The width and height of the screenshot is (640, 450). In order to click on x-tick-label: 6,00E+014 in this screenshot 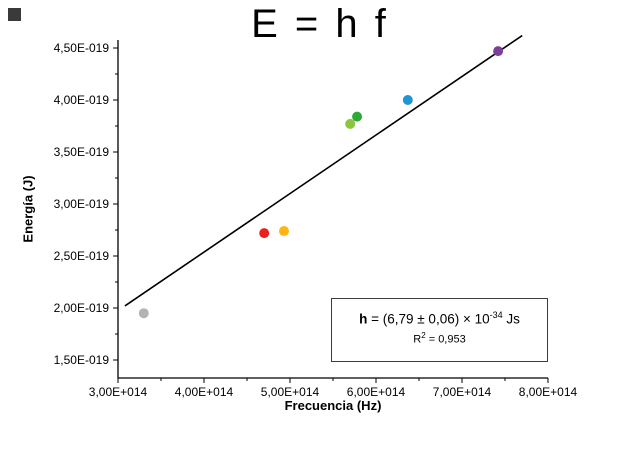, I will do `click(376, 392)`.